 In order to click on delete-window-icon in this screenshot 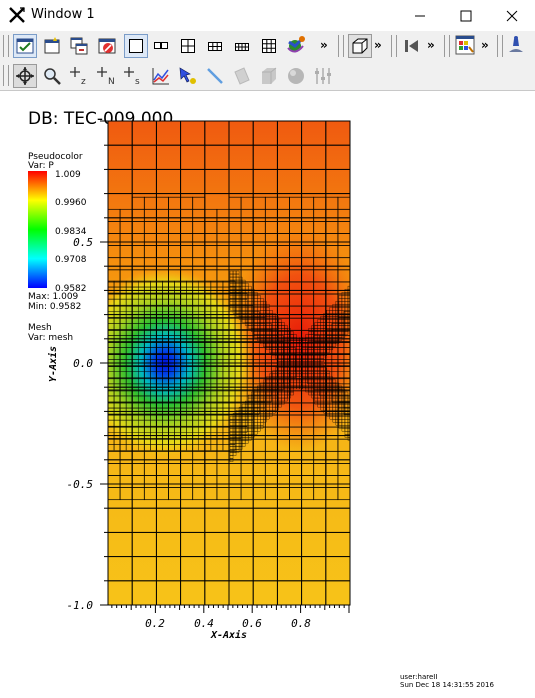, I will do `click(107, 46)`.